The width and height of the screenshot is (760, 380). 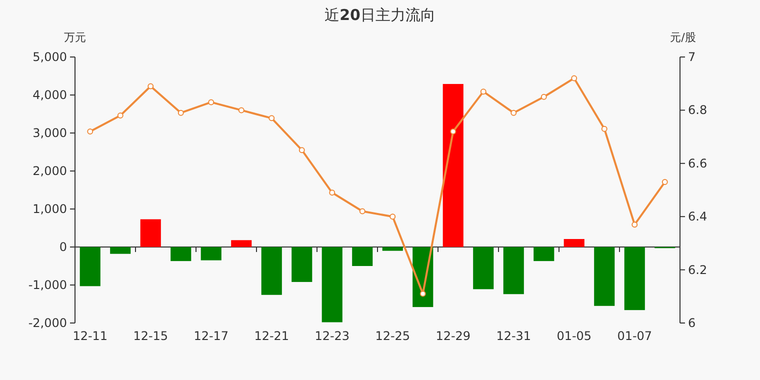 I want to click on y-tick-label: 5,000, so click(x=49, y=57).